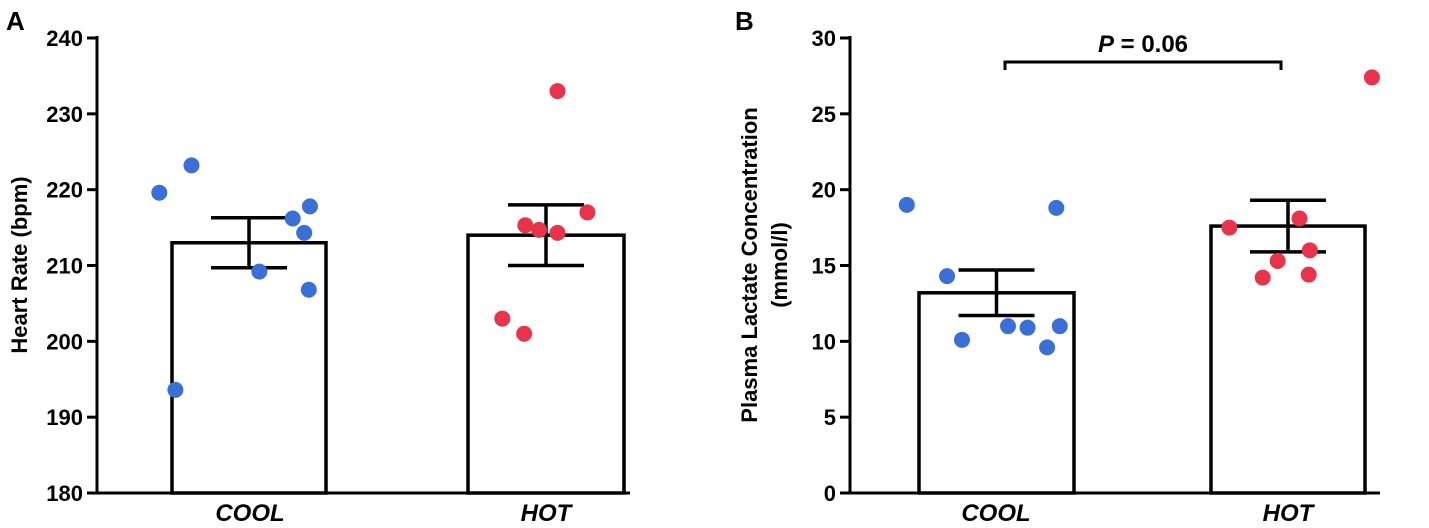  What do you see at coordinates (64, 417) in the screenshot?
I see `y-tick-label: 190` at bounding box center [64, 417].